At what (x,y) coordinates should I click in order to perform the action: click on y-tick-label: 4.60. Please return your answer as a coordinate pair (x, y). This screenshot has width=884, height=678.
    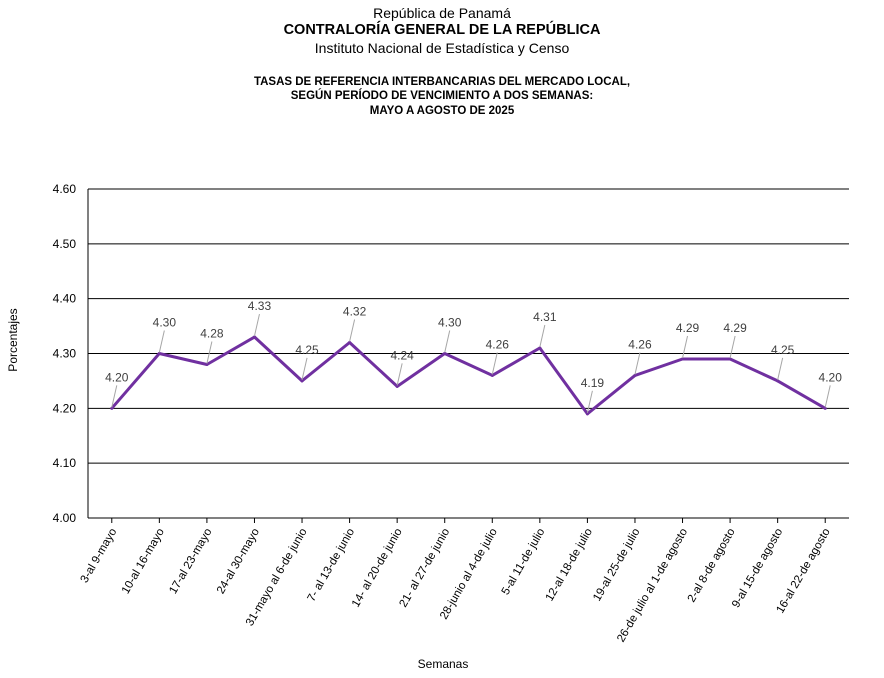
    Looking at the image, I should click on (65, 189).